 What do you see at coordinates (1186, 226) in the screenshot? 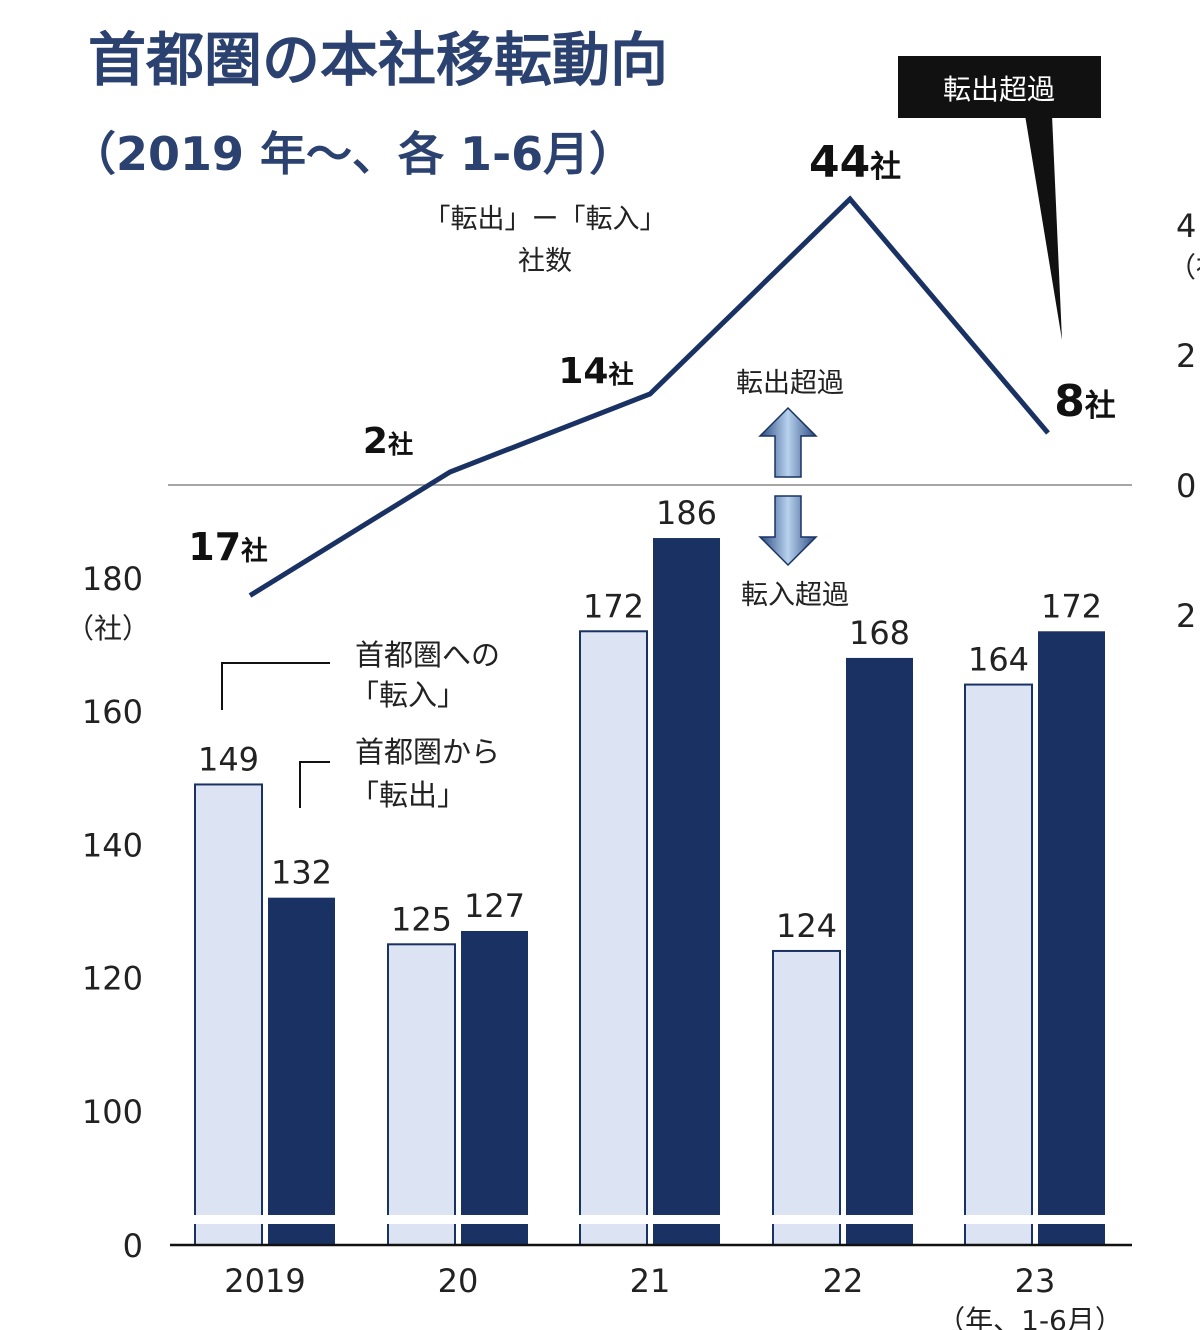
I see `y2-tick-label: 4` at bounding box center [1186, 226].